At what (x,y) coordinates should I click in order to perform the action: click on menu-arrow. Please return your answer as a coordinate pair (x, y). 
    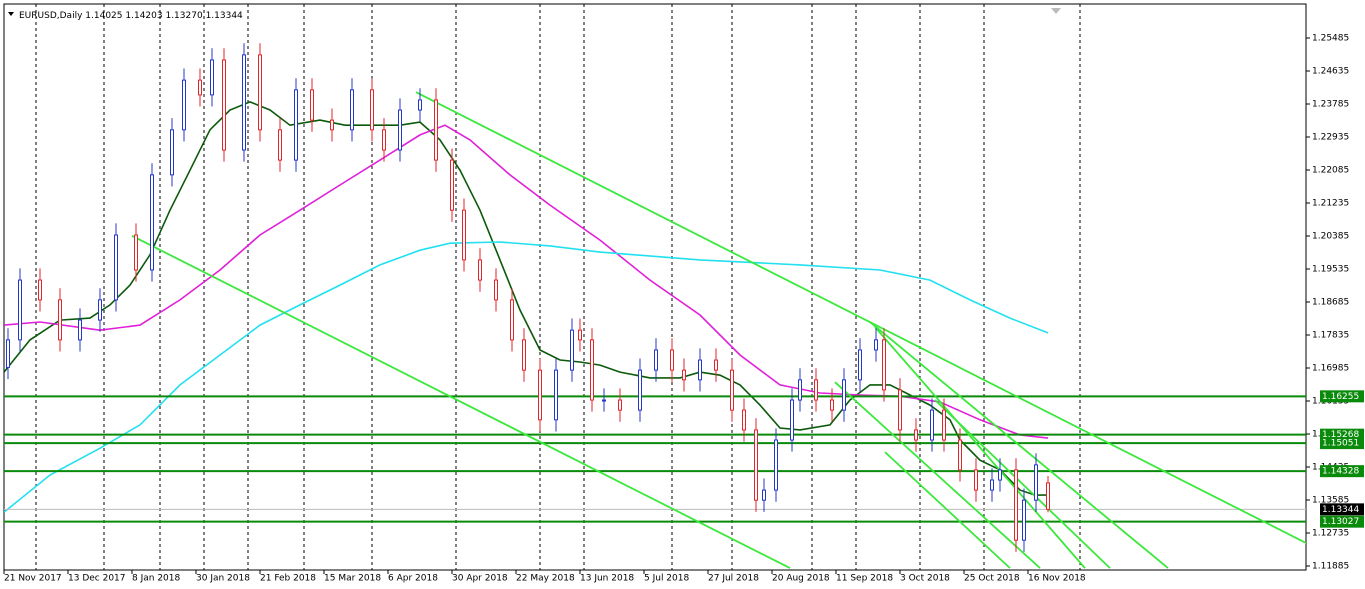
    Looking at the image, I should click on (11, 14).